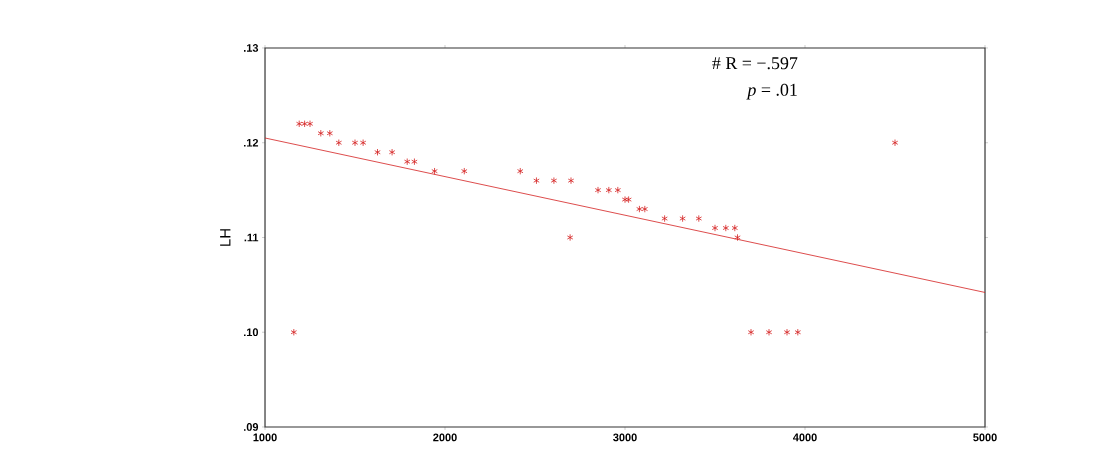 The width and height of the screenshot is (1109, 472). I want to click on y-tick-label: .12, so click(251, 142).